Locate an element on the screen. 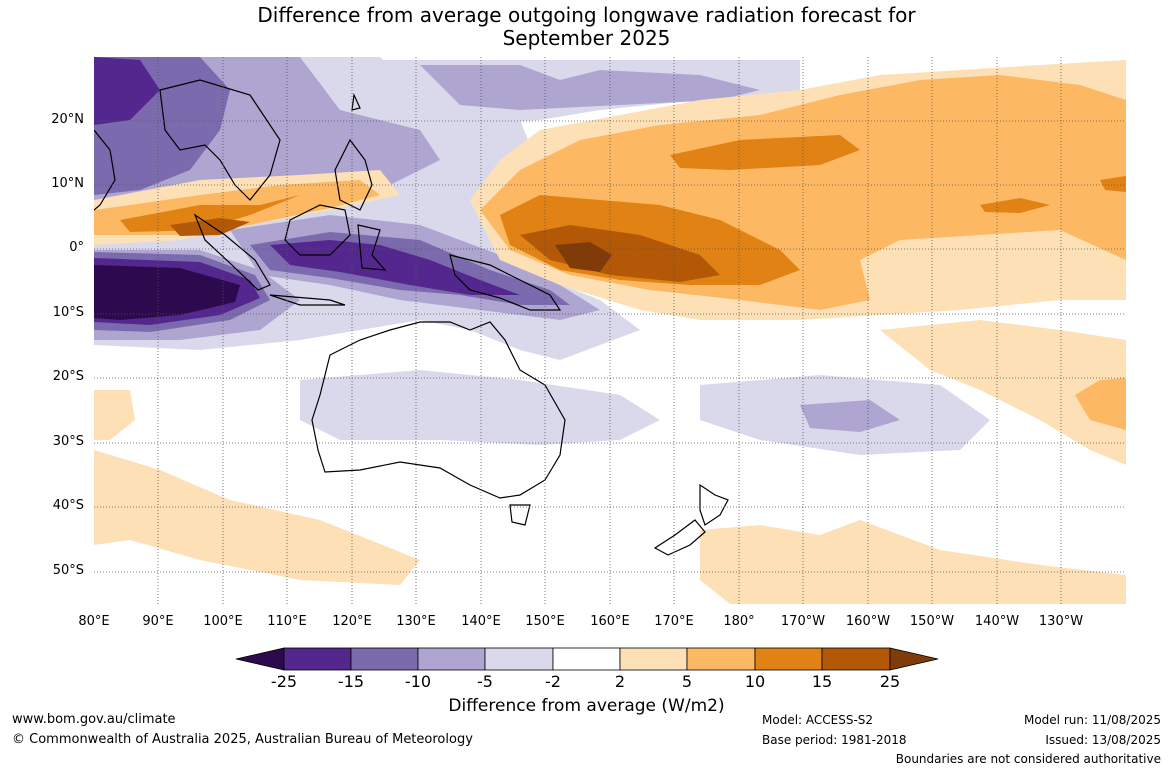  lon-label-120e: 120°E is located at coordinates (352, 621).